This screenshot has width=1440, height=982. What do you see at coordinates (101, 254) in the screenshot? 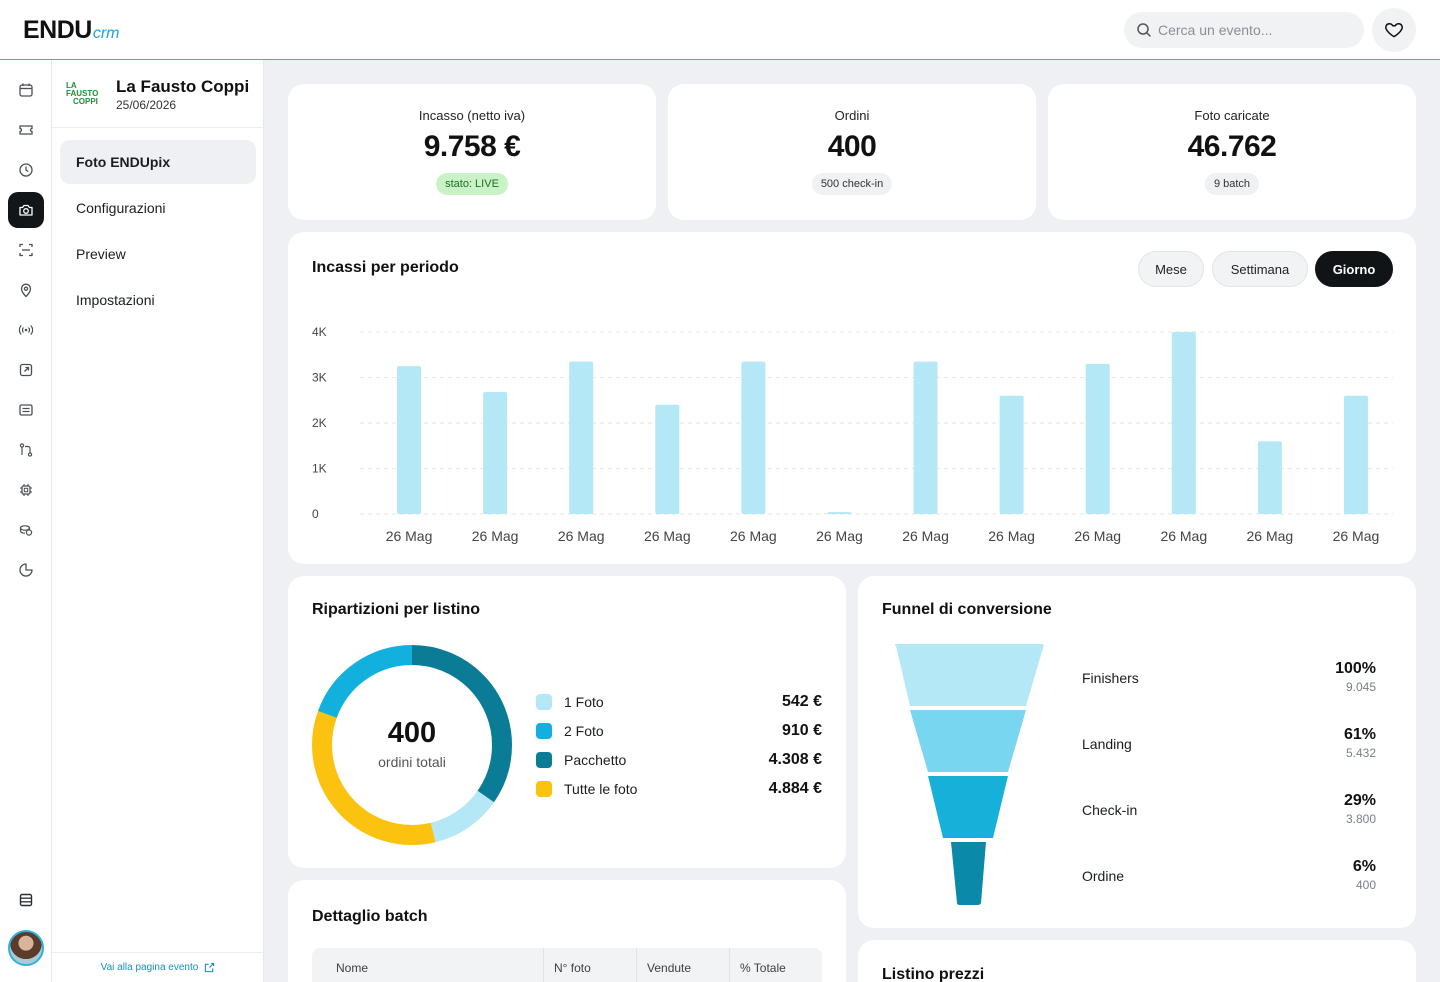
I see `nav-item-label: Preview` at bounding box center [101, 254].